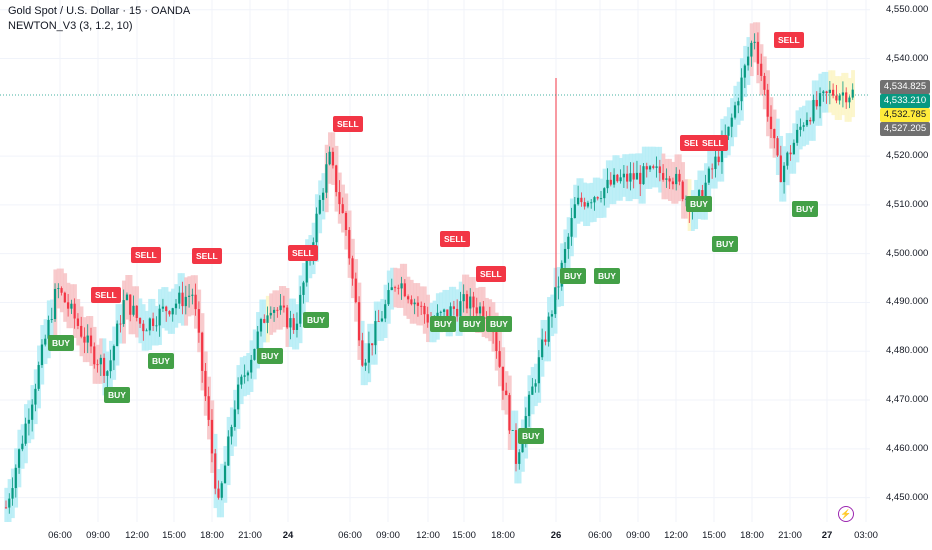  What do you see at coordinates (907, 302) in the screenshot?
I see `price-label: 4,490.000` at bounding box center [907, 302].